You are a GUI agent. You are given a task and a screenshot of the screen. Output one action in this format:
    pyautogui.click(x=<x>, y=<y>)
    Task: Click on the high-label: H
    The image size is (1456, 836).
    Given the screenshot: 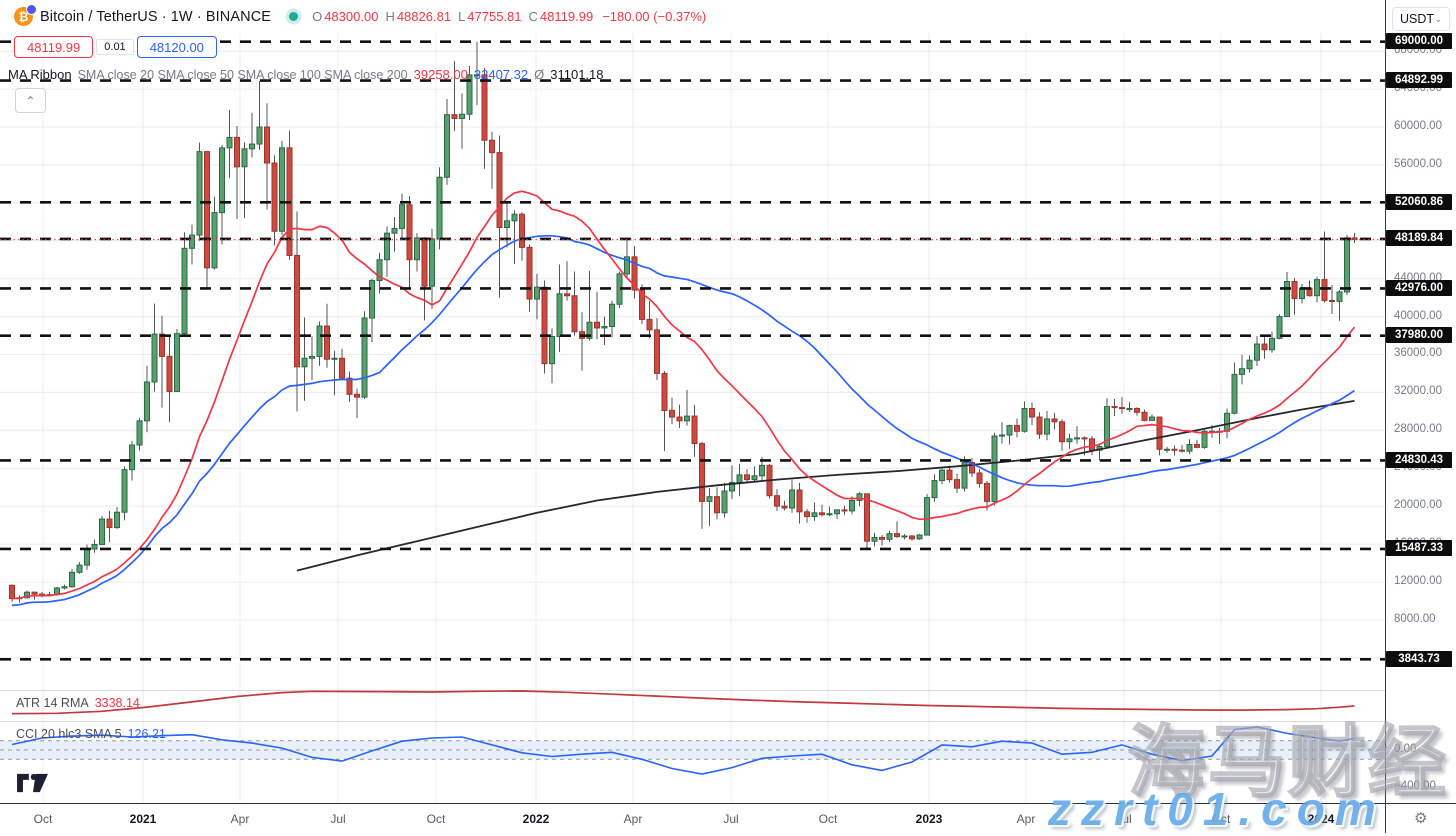 What is the action you would take?
    pyautogui.click(x=390, y=16)
    